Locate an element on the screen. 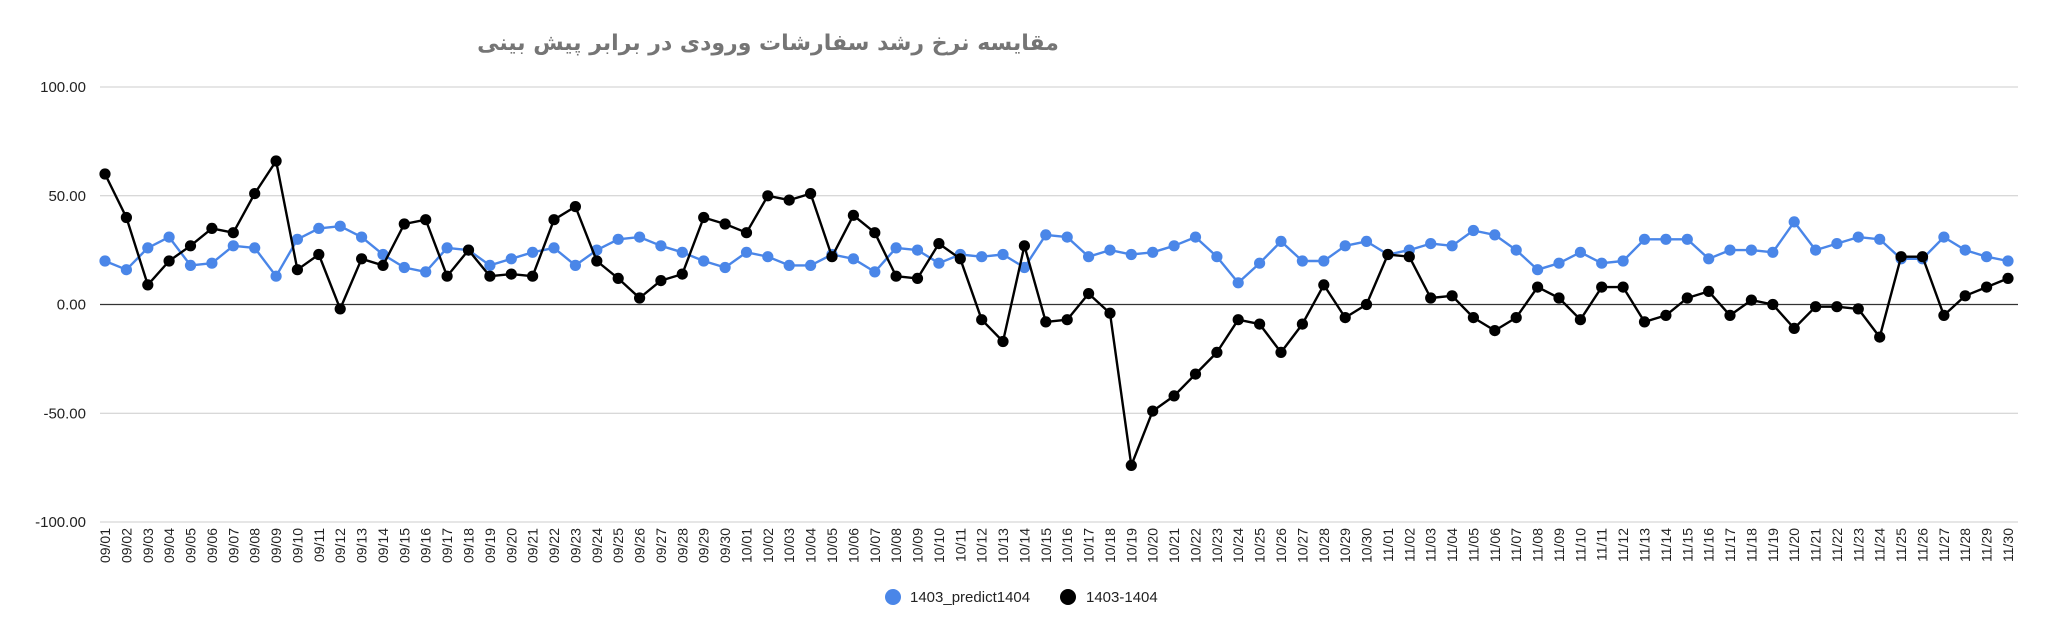 This screenshot has width=2048, height=638. x-tick-label: 10/01 is located at coordinates (746, 545).